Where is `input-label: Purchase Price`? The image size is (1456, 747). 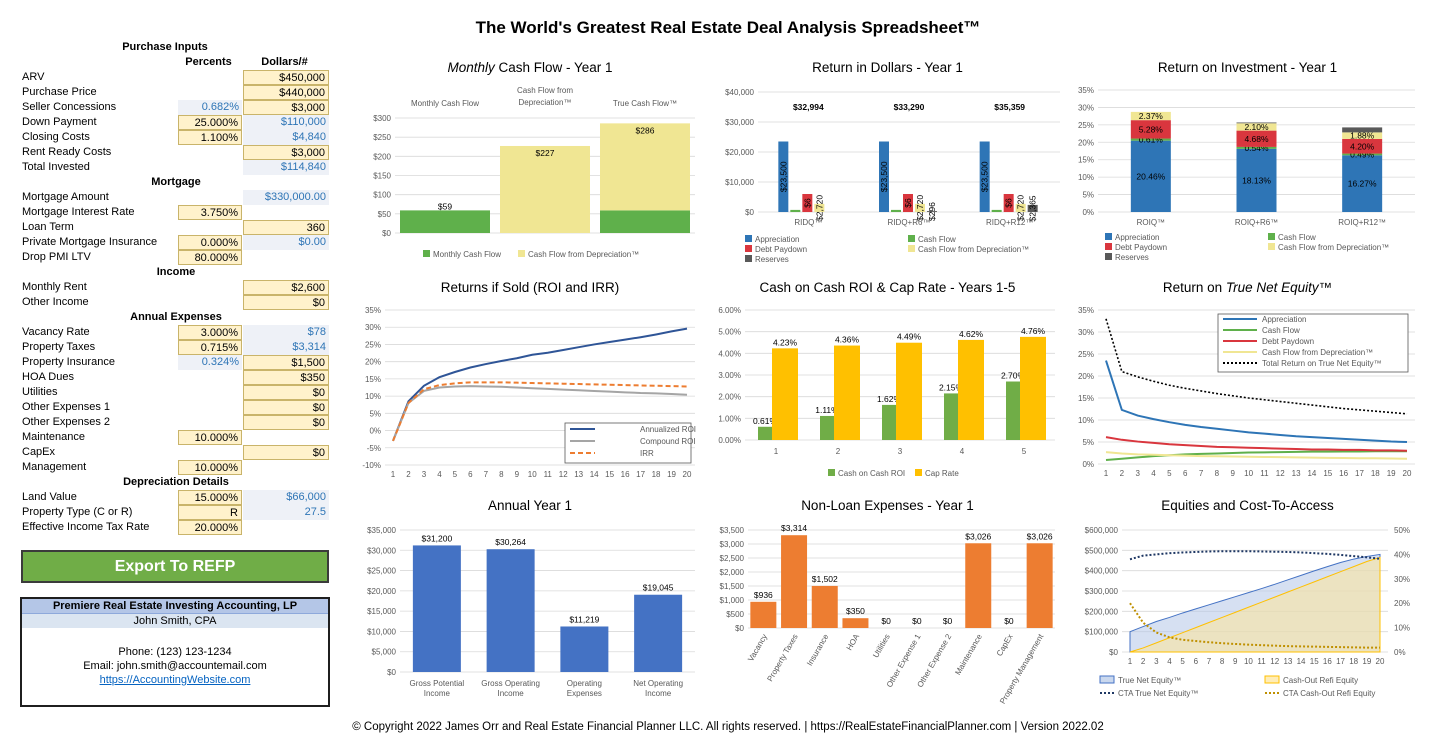 input-label: Purchase Price is located at coordinates (59, 92).